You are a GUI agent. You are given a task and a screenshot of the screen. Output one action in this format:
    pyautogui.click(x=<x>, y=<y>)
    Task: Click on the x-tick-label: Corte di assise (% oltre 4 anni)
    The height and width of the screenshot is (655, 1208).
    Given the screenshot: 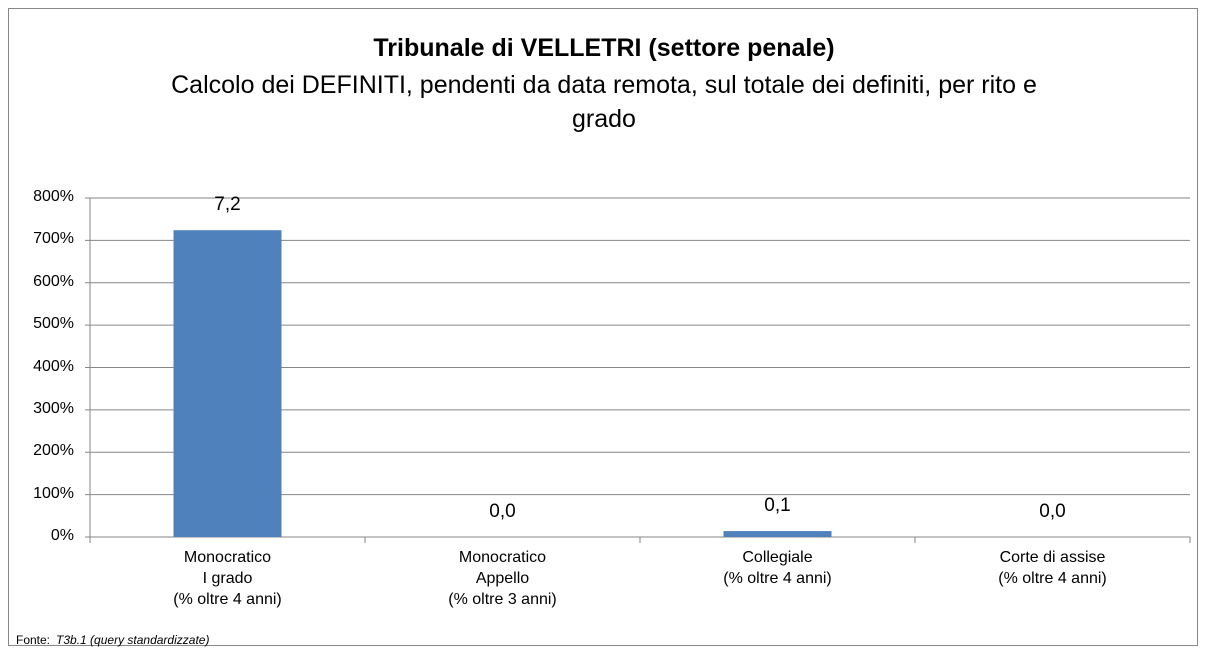 What is the action you would take?
    pyautogui.click(x=1052, y=568)
    